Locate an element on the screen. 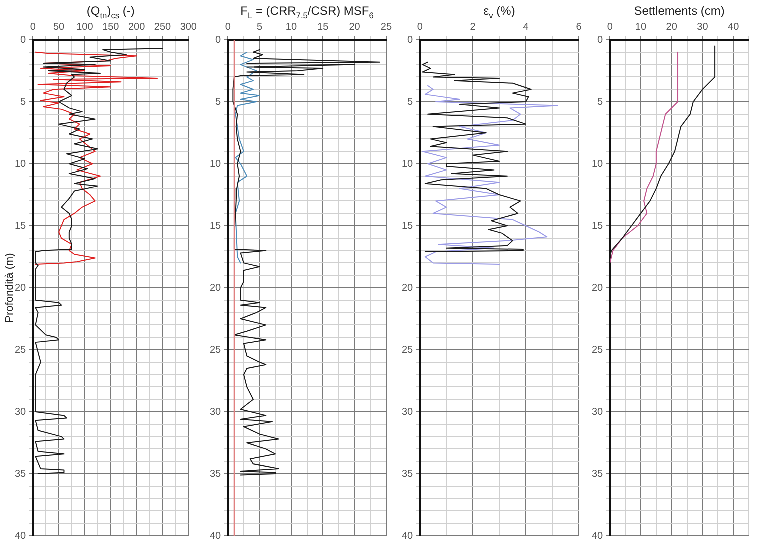  y-axis-title: Profondità (m) is located at coordinates (10, 288).